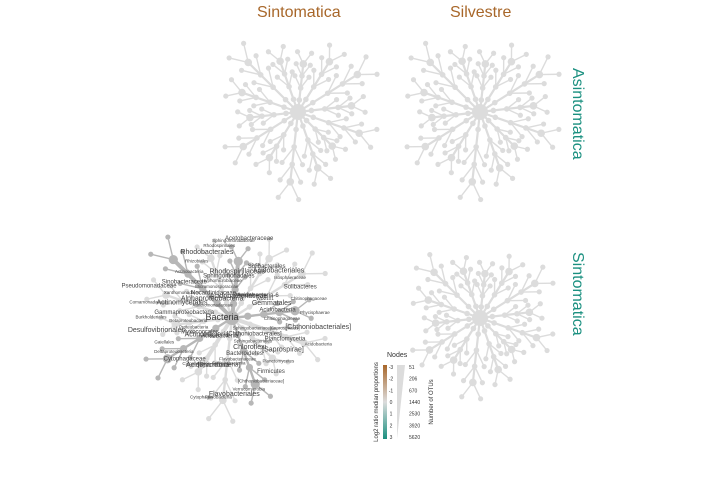 Image resolution: width=707 pixels, height=484 pixels. Describe the element at coordinates (283, 349) in the screenshot. I see `node-label: [Saprospirae]` at that location.